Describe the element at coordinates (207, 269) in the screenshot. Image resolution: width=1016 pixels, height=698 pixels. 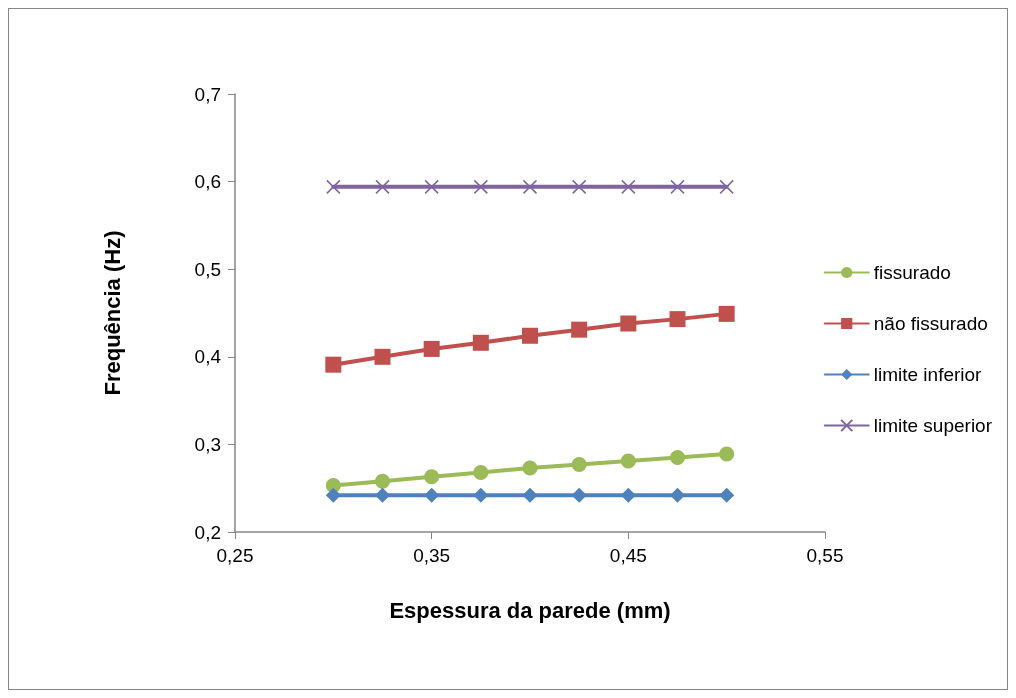
I see `y-tick-label: 0,5` at that location.